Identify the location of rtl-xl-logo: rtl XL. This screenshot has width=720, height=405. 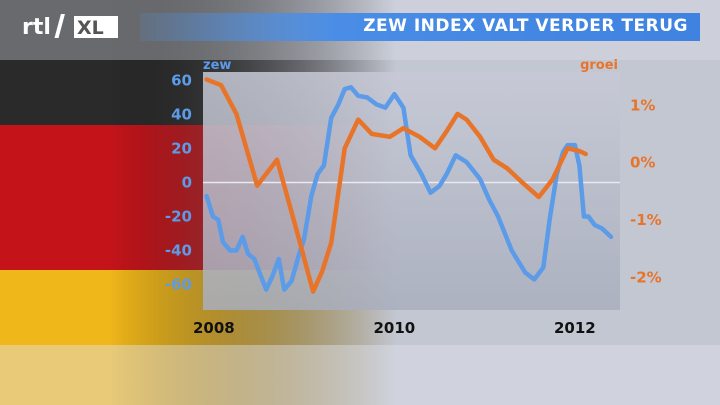
(72, 26).